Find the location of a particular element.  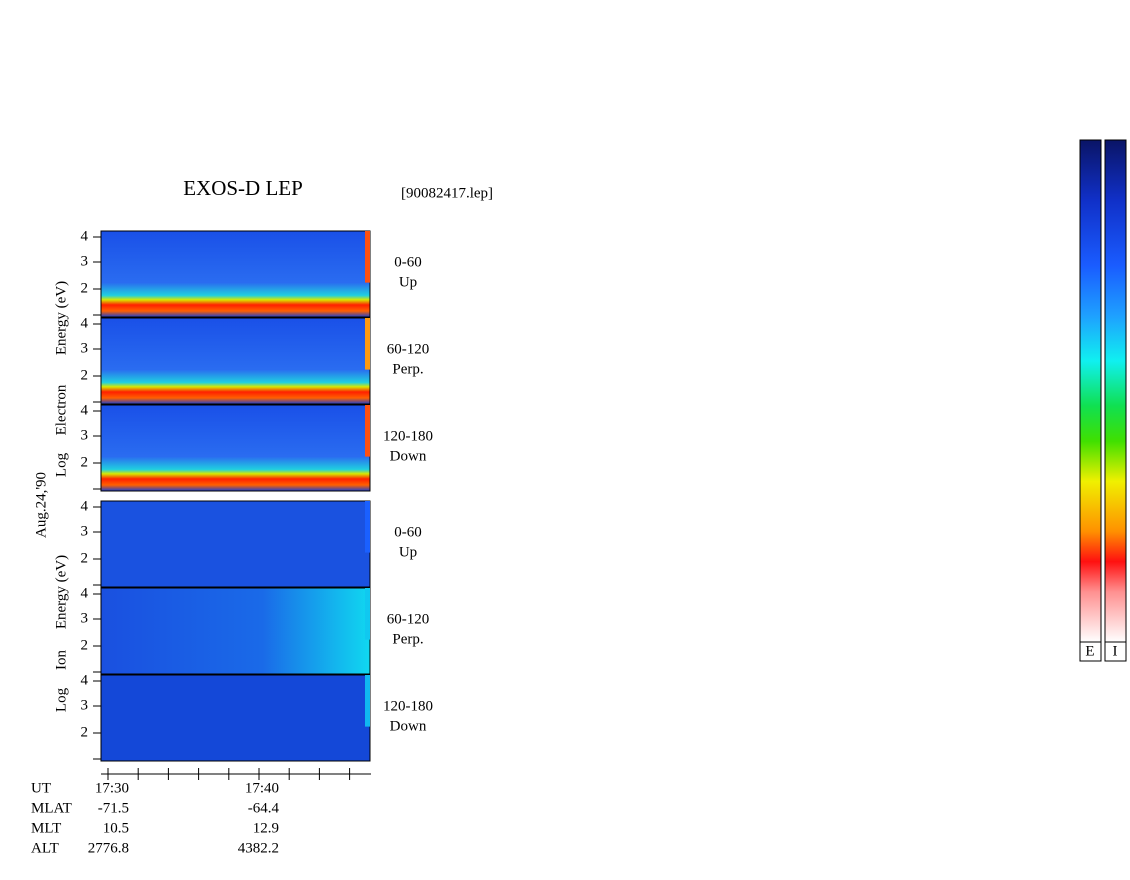

row-value: 17:30 is located at coordinates (112, 788).